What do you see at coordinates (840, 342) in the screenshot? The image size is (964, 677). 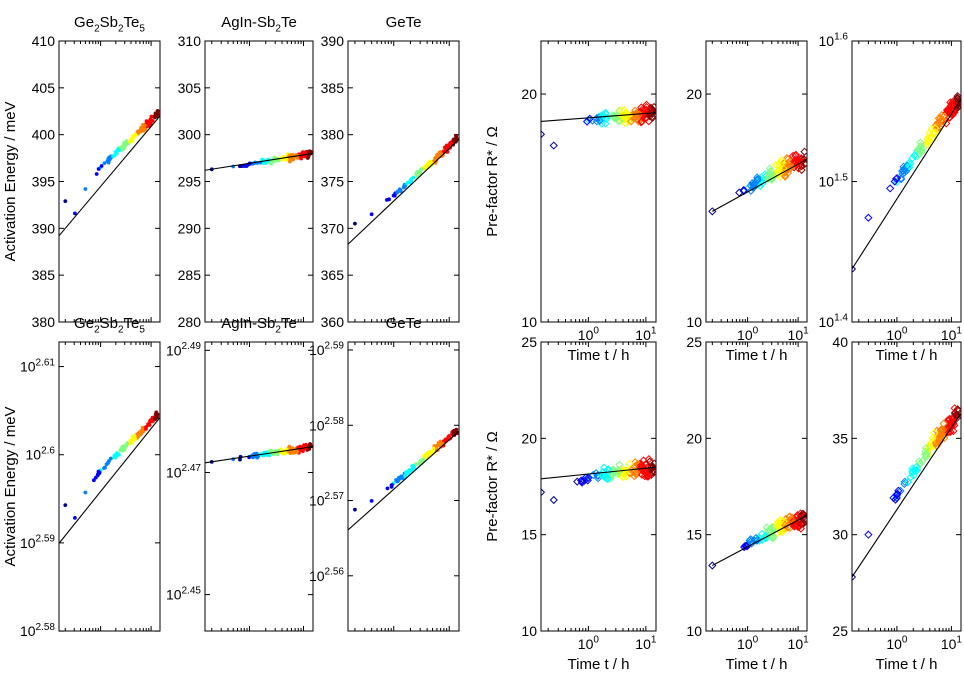 I see `y-tick-label: 40` at bounding box center [840, 342].